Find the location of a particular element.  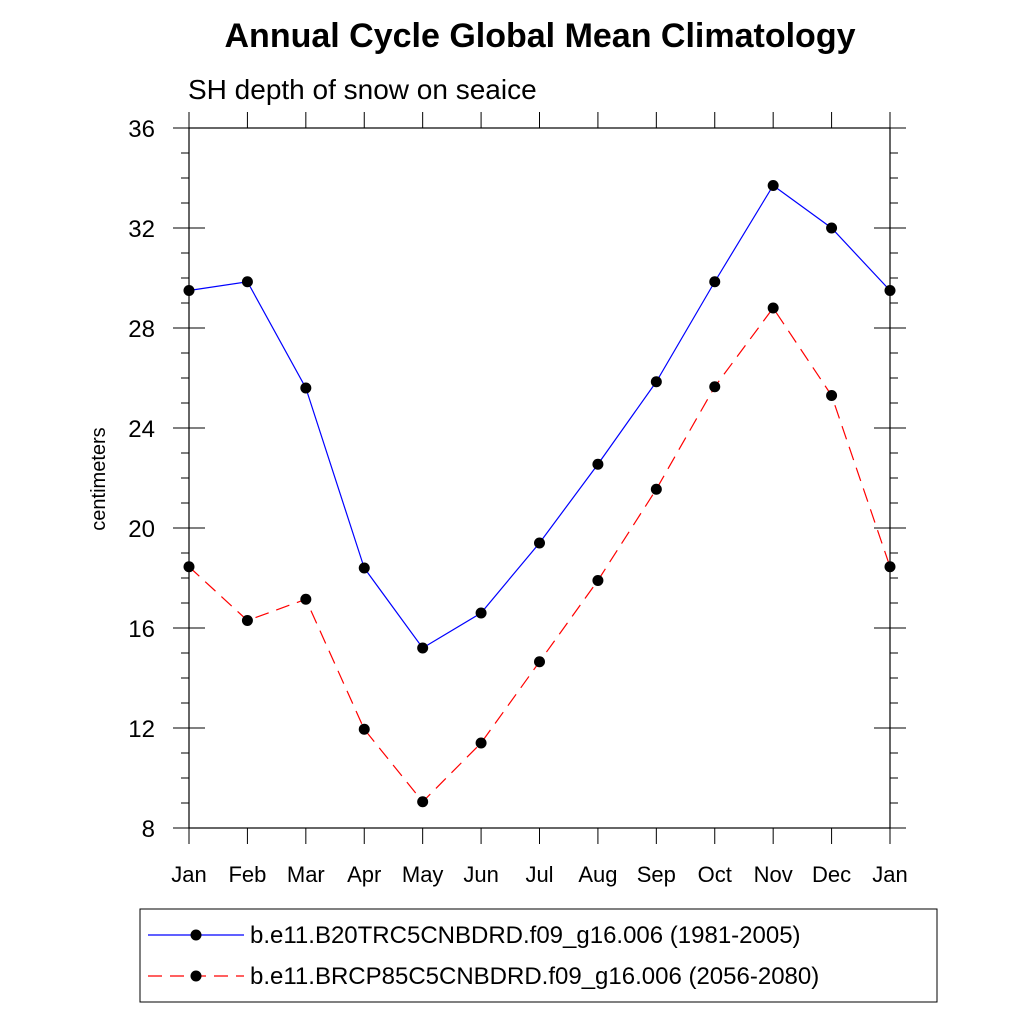

x-tick-label: Jul is located at coordinates (539, 874).